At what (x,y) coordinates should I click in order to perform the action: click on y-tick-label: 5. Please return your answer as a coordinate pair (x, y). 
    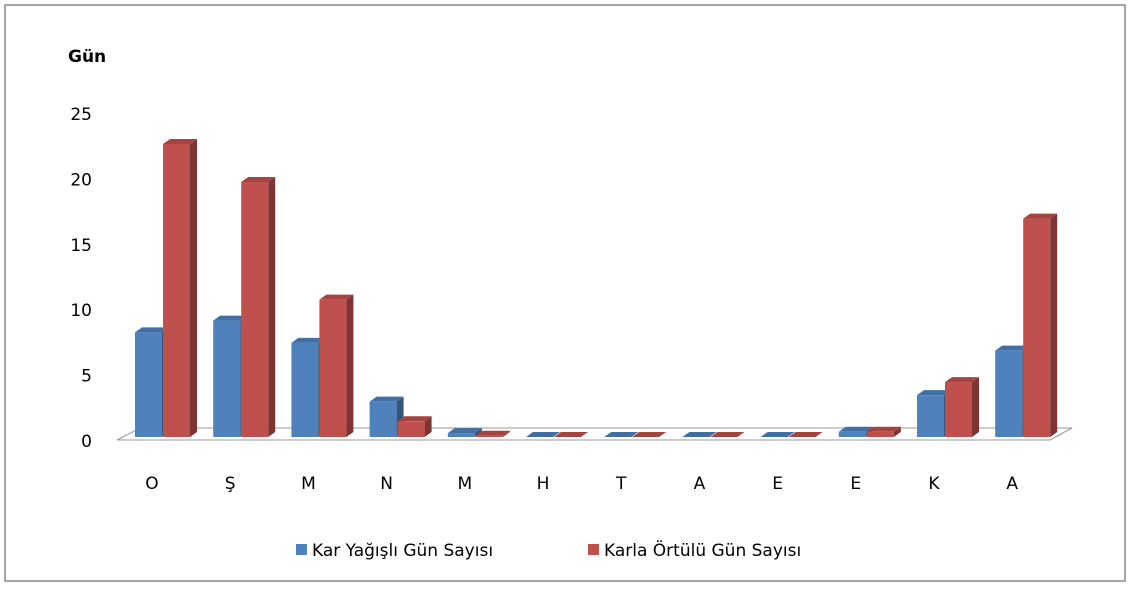
    Looking at the image, I should click on (86, 377).